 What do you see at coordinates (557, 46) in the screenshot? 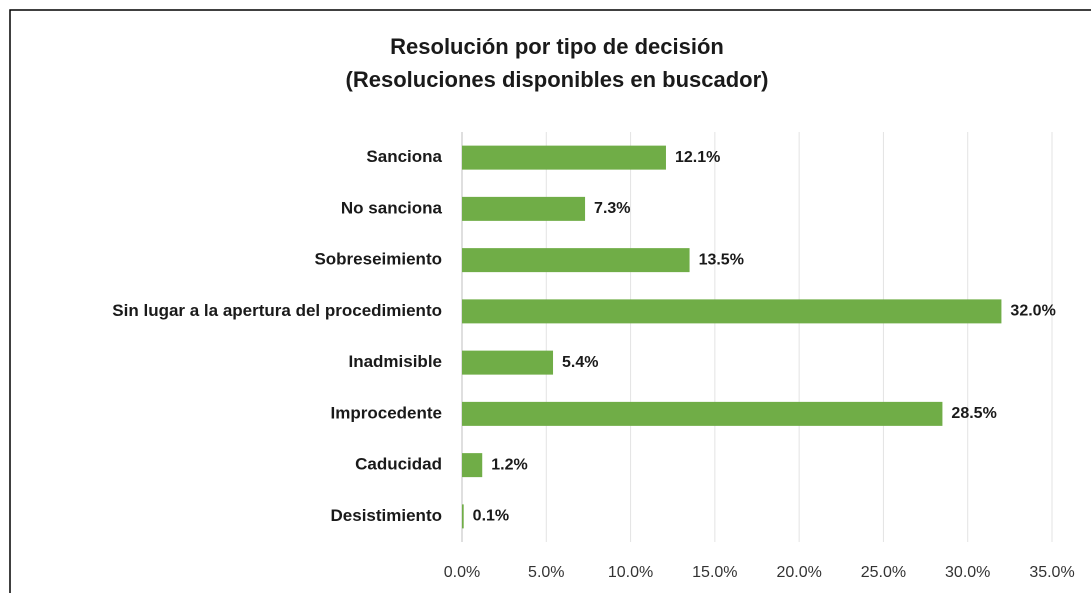
I see `chart-title: Resolución por tipo de decisión` at bounding box center [557, 46].